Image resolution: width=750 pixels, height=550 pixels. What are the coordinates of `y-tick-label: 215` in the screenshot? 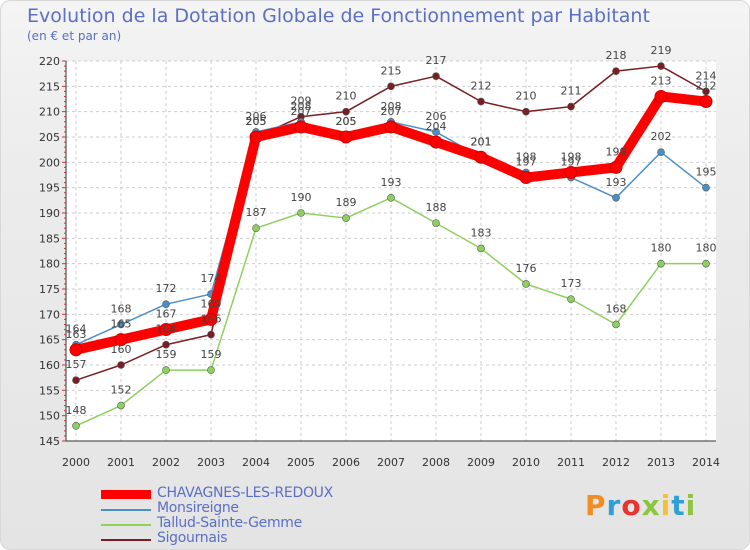 It's located at (49, 86).